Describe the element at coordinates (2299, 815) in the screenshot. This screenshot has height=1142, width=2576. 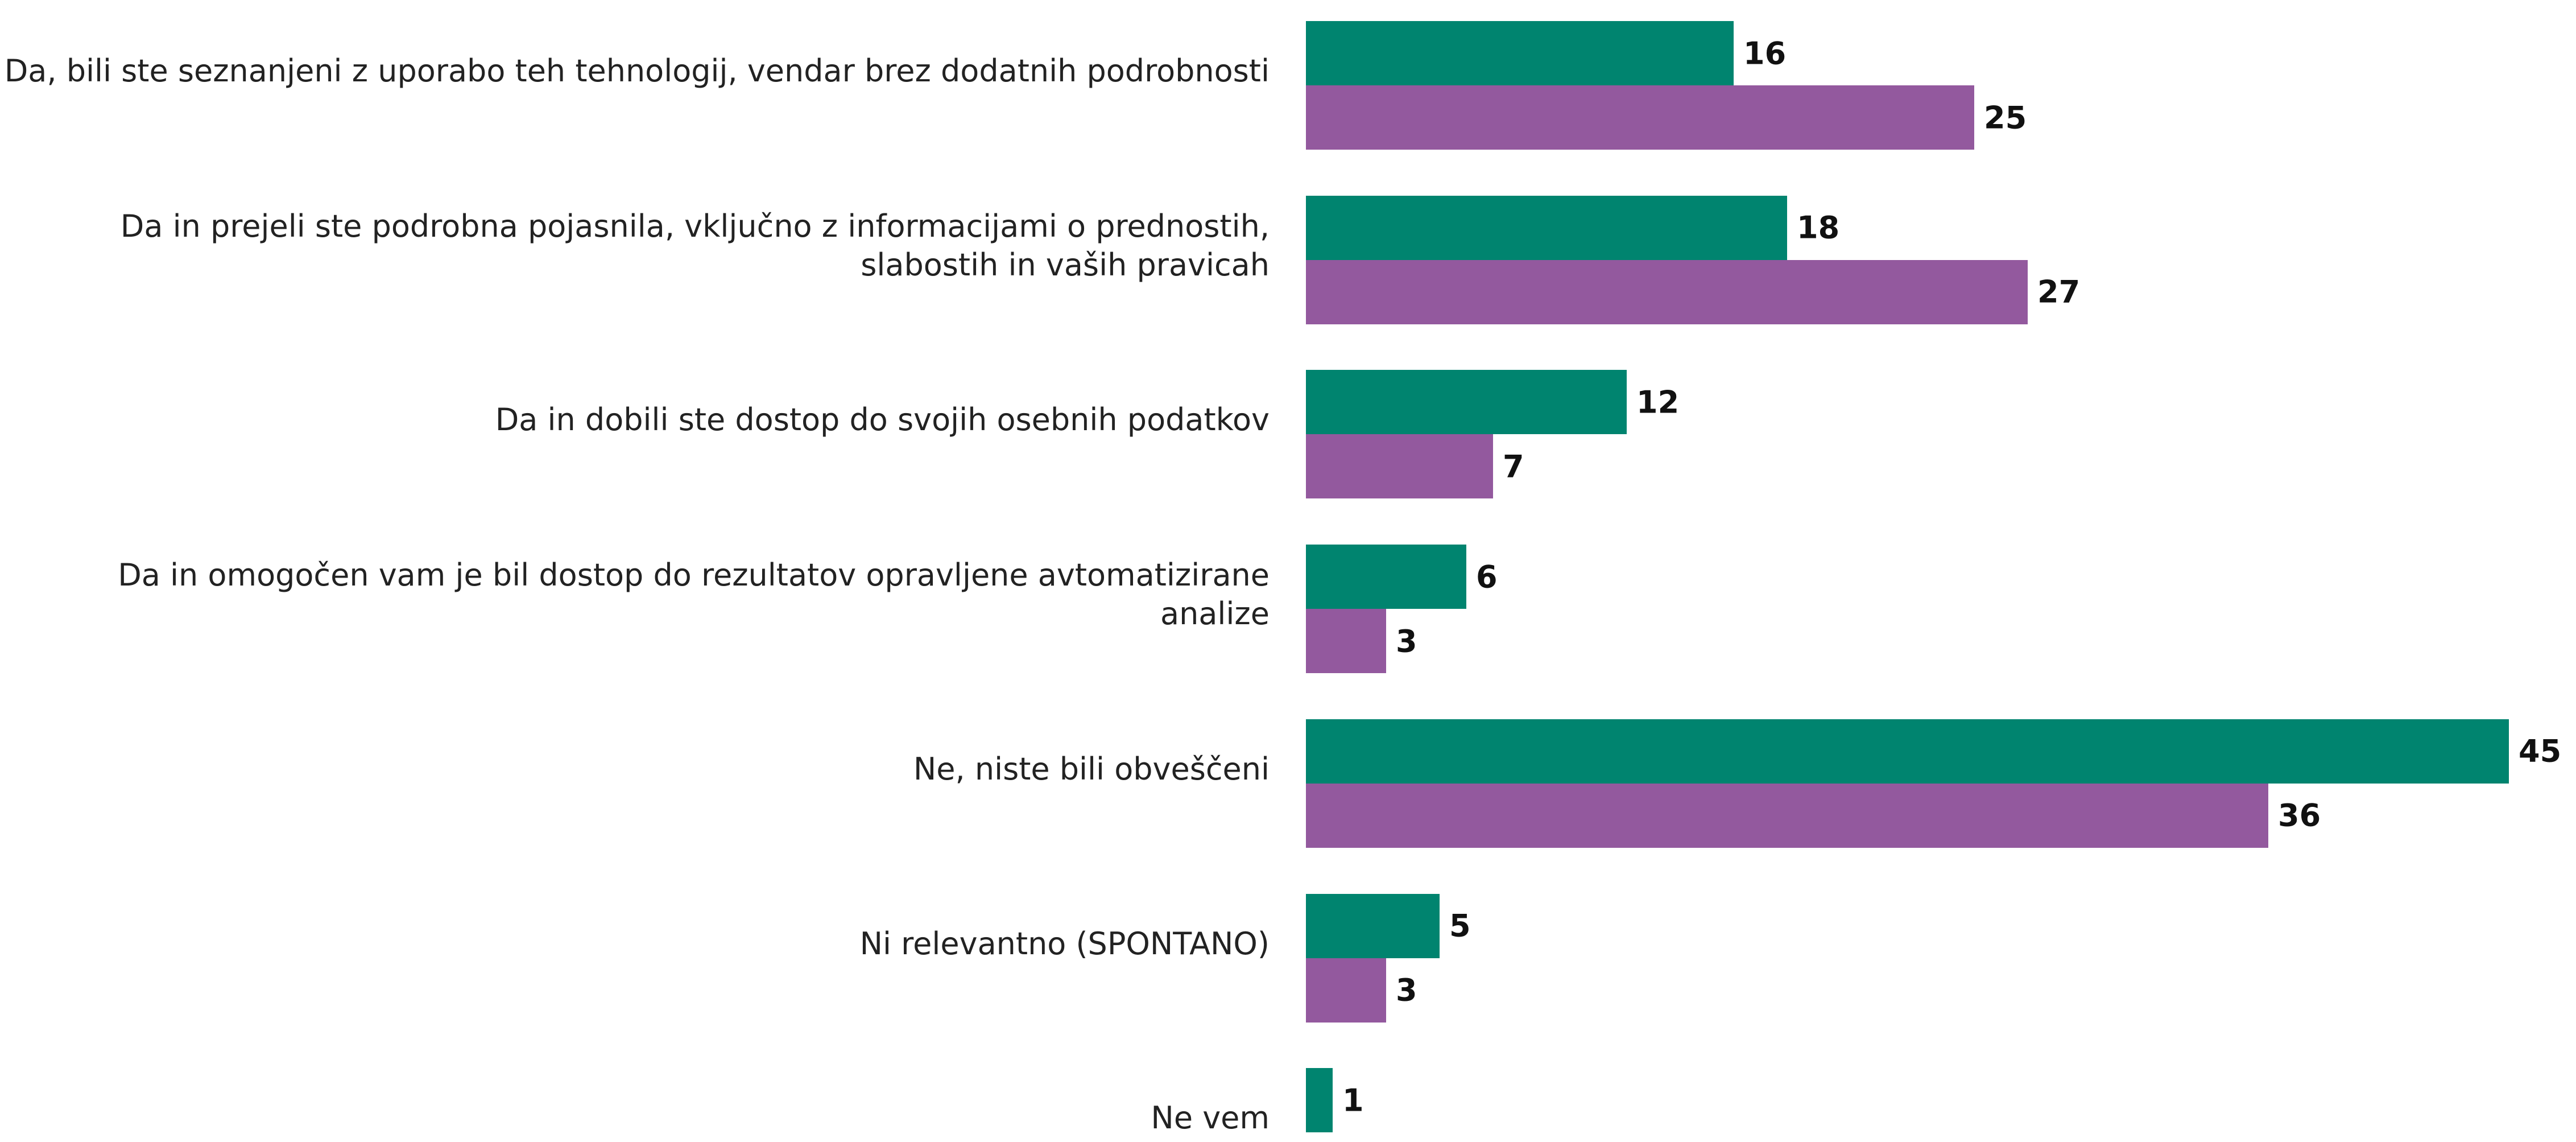
I see `value-label: 36` at that location.